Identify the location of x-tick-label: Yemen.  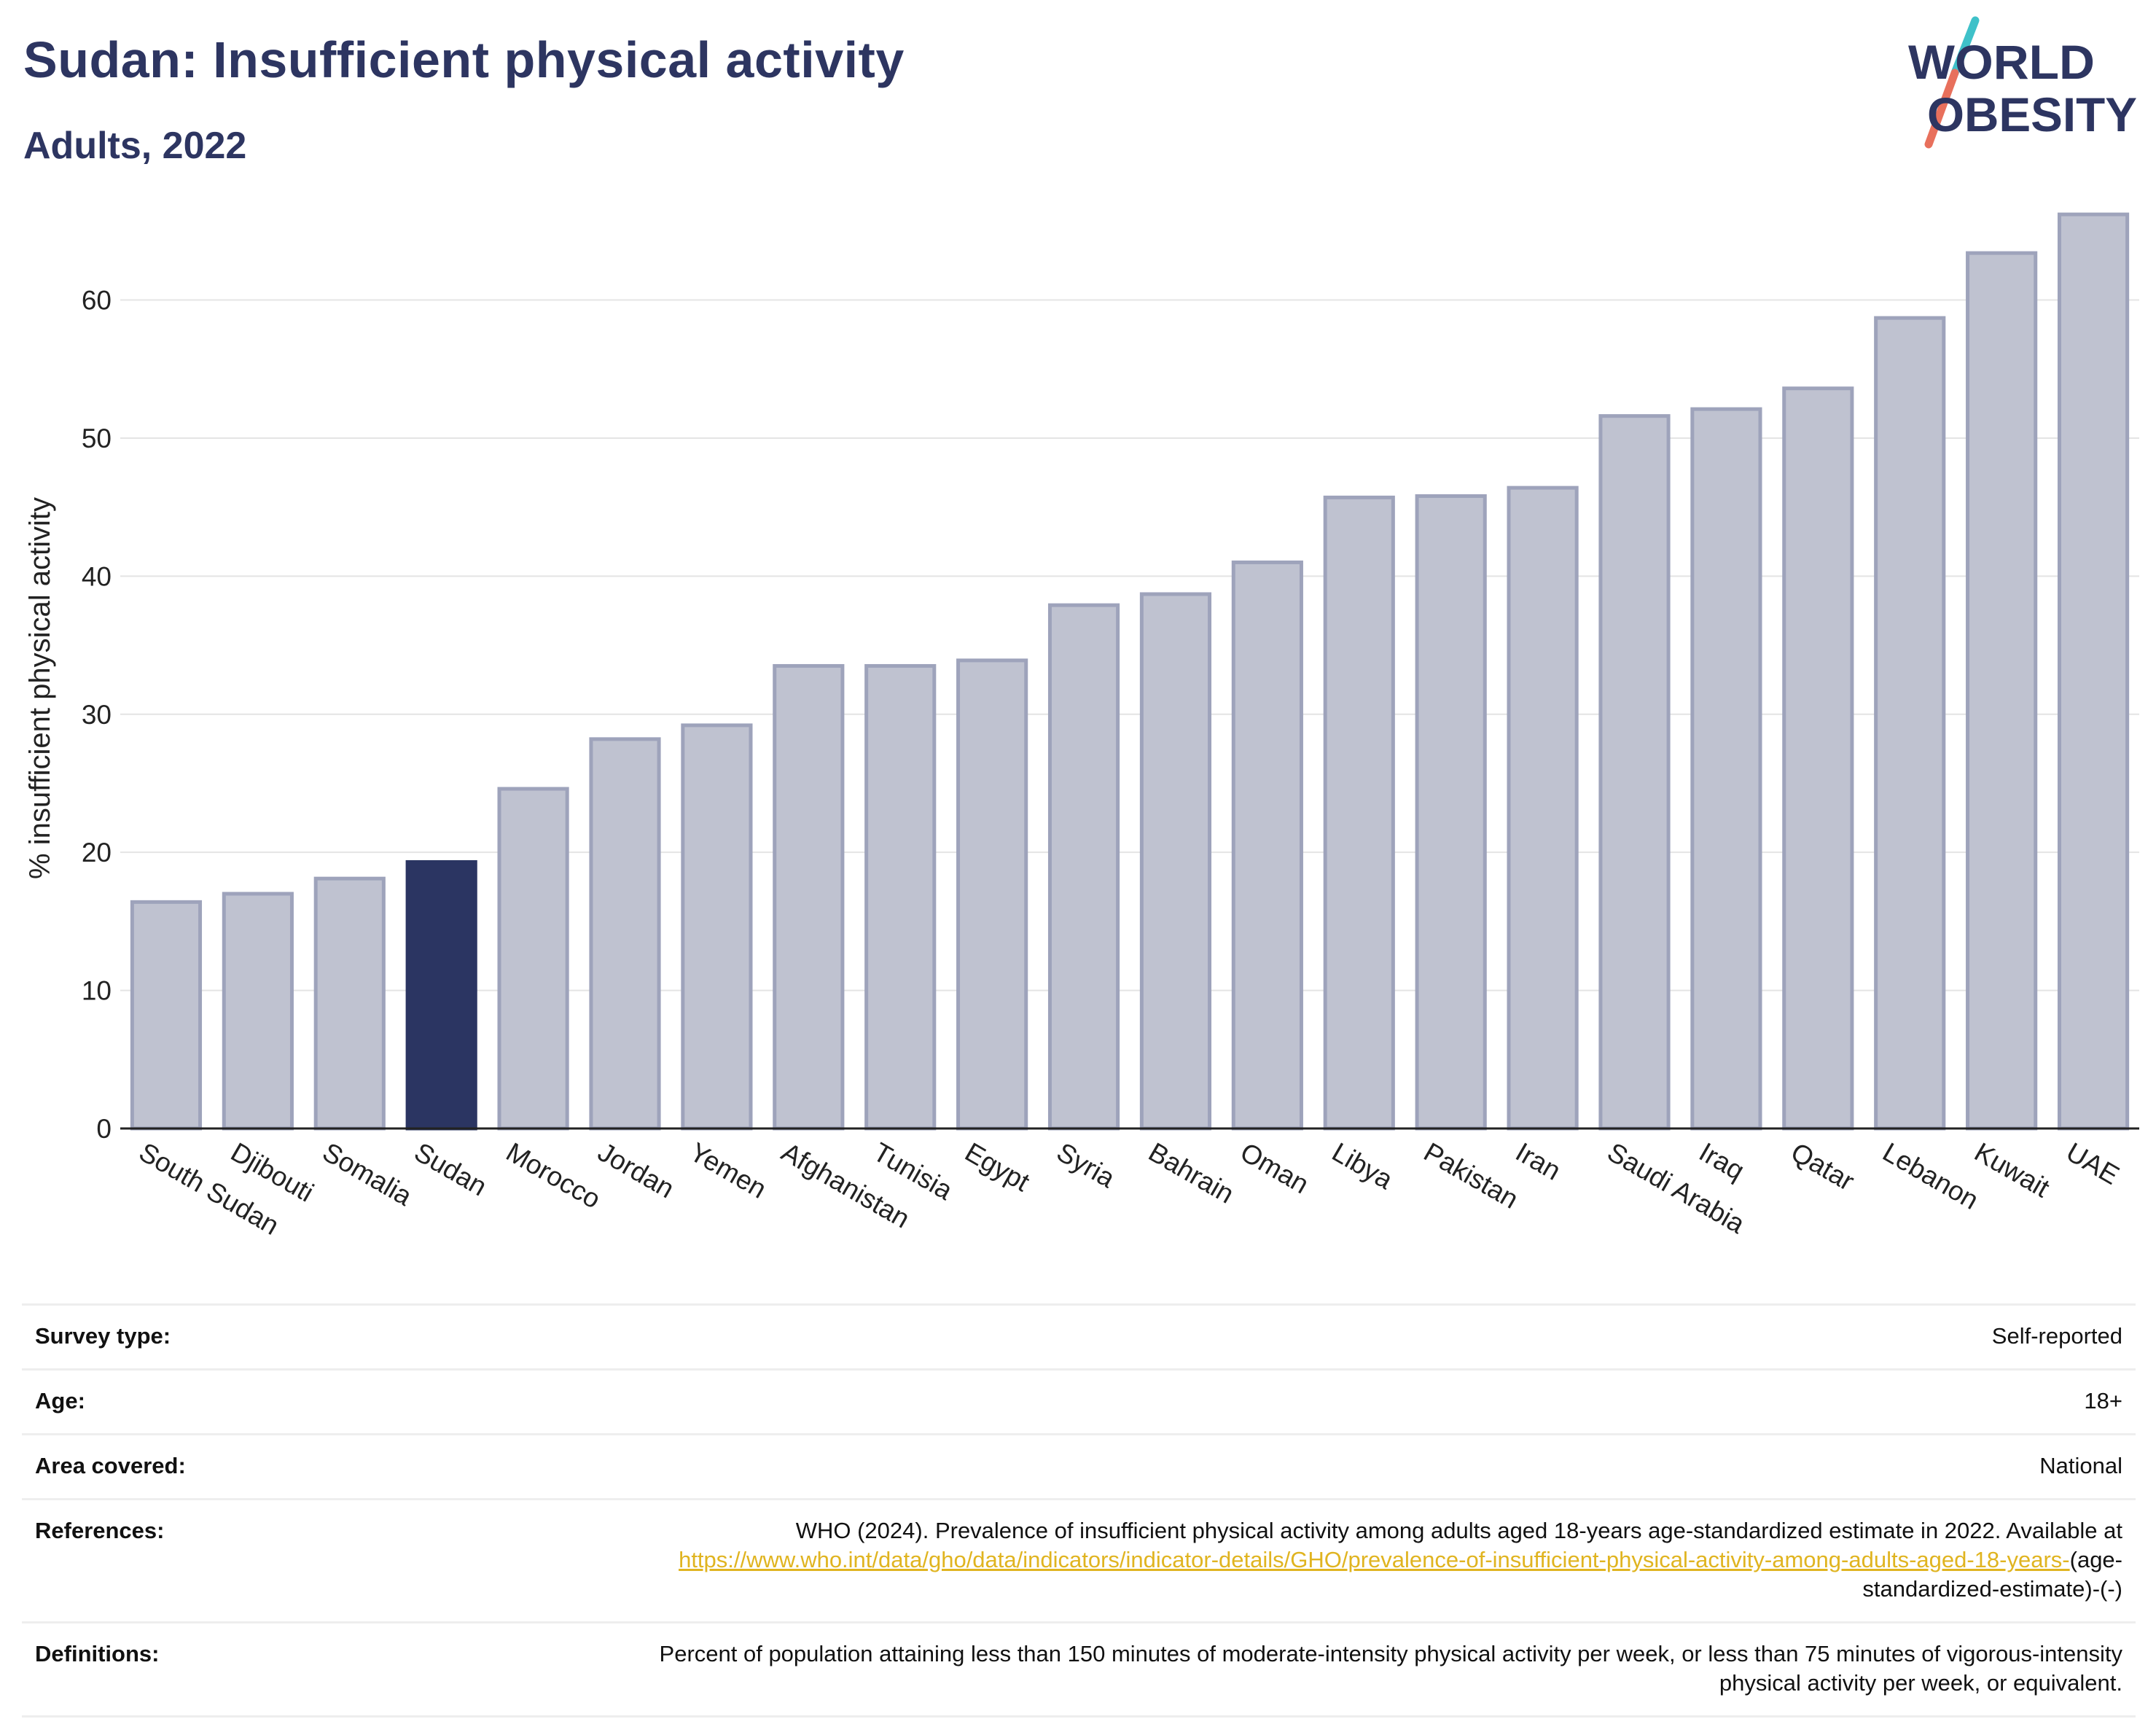
(727, 1170).